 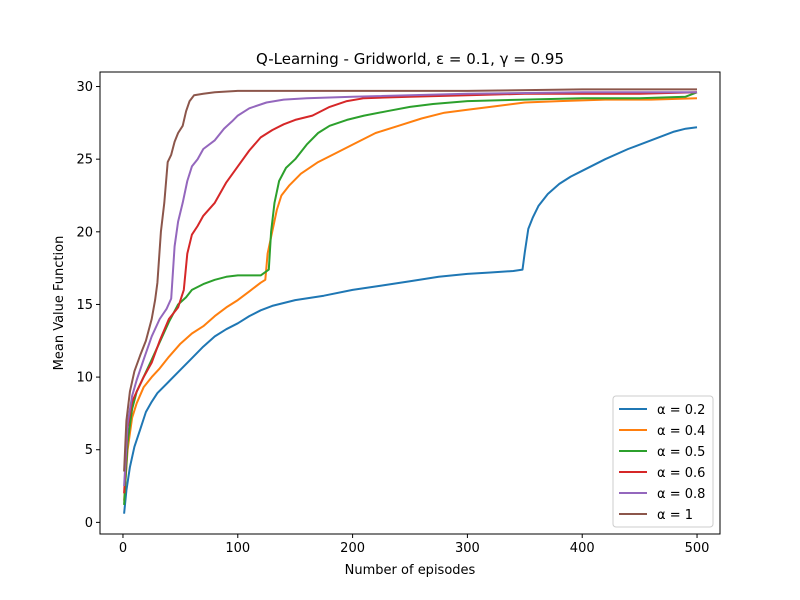 What do you see at coordinates (59, 303) in the screenshot?
I see `y-axis-label: Mean Value Function` at bounding box center [59, 303].